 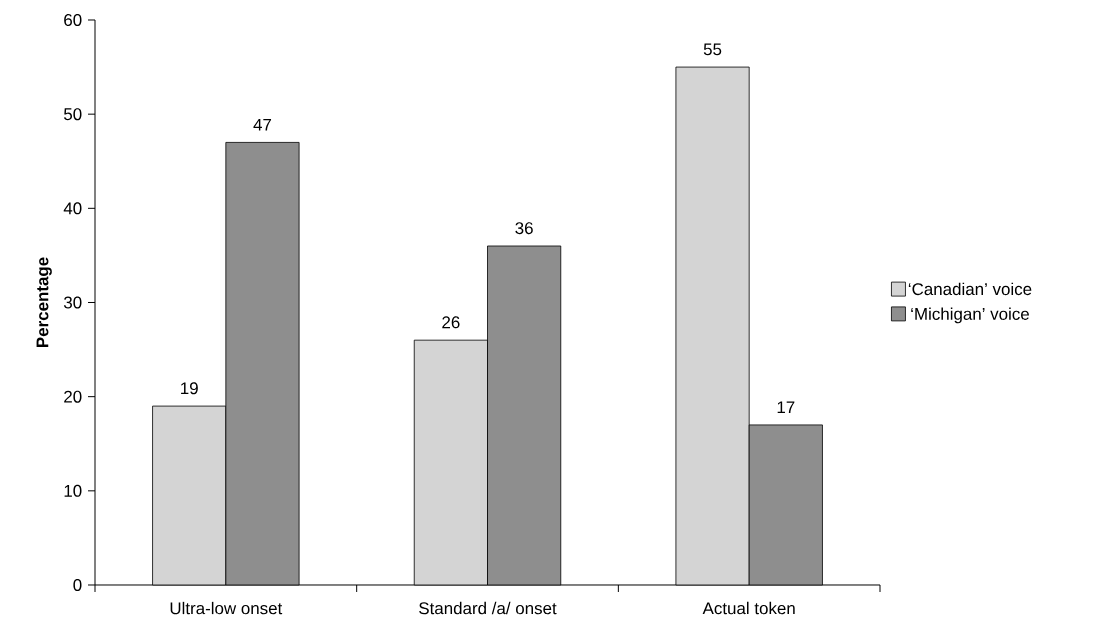 What do you see at coordinates (72, 114) in the screenshot?
I see `y-tick-label: 50` at bounding box center [72, 114].